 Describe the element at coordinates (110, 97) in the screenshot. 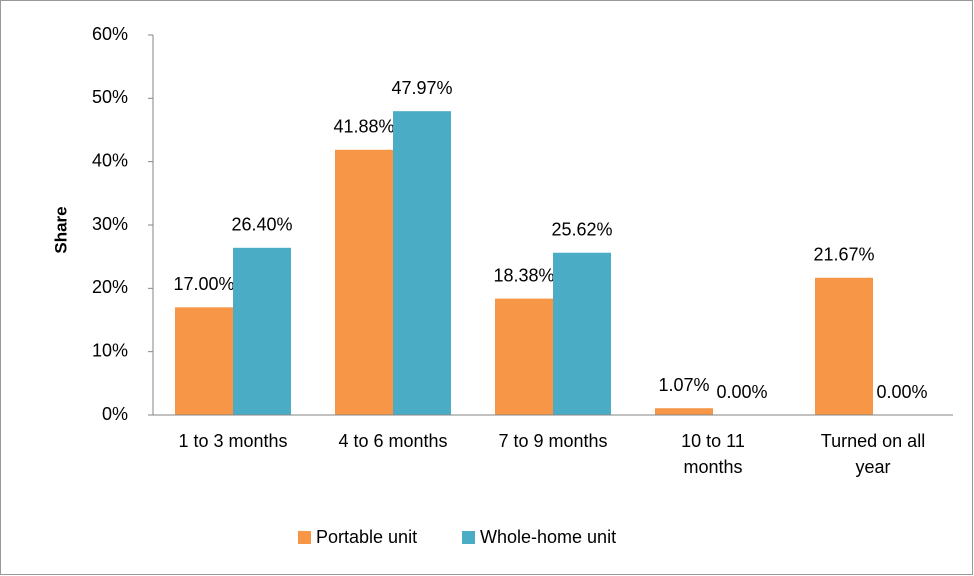

I see `y-tick-label: 50%` at that location.